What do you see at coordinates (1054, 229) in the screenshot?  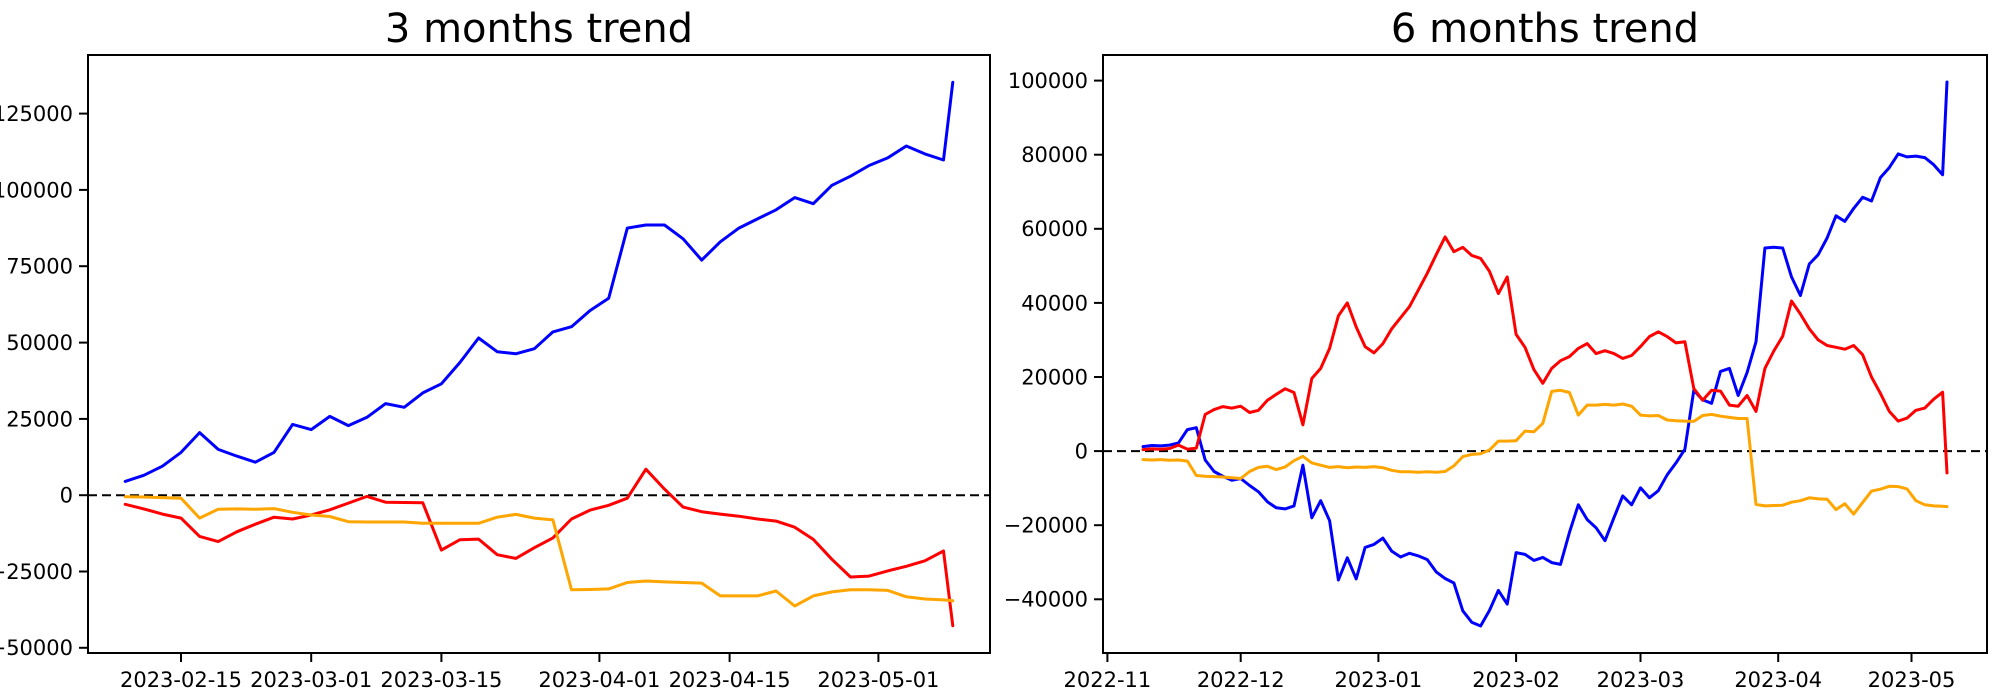 I see `y-tick-label: 60000` at bounding box center [1054, 229].